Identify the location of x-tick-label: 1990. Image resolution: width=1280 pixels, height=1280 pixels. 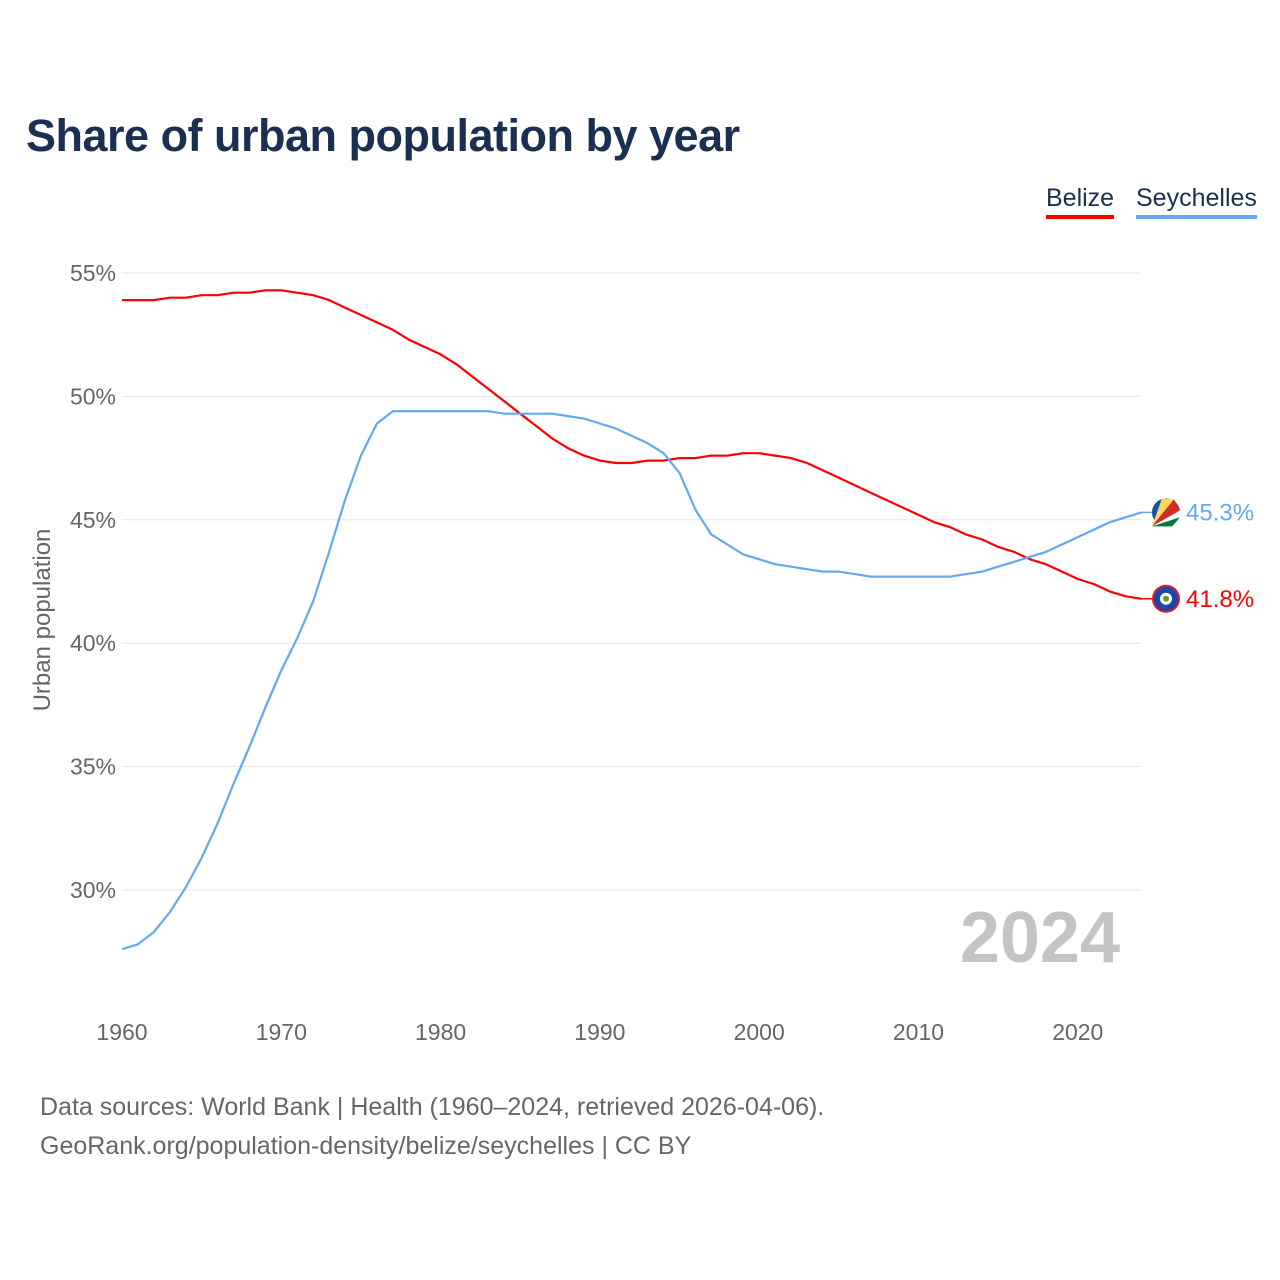
(599, 1032).